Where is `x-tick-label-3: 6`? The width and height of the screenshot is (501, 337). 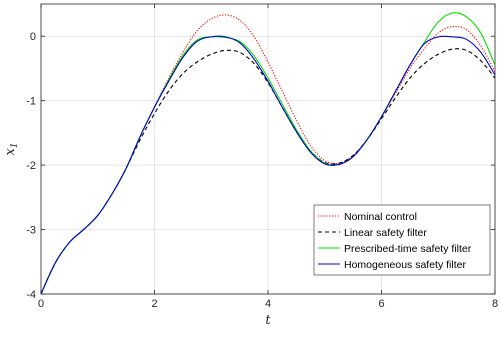
x-tick-label-3: 6 is located at coordinates (381, 304).